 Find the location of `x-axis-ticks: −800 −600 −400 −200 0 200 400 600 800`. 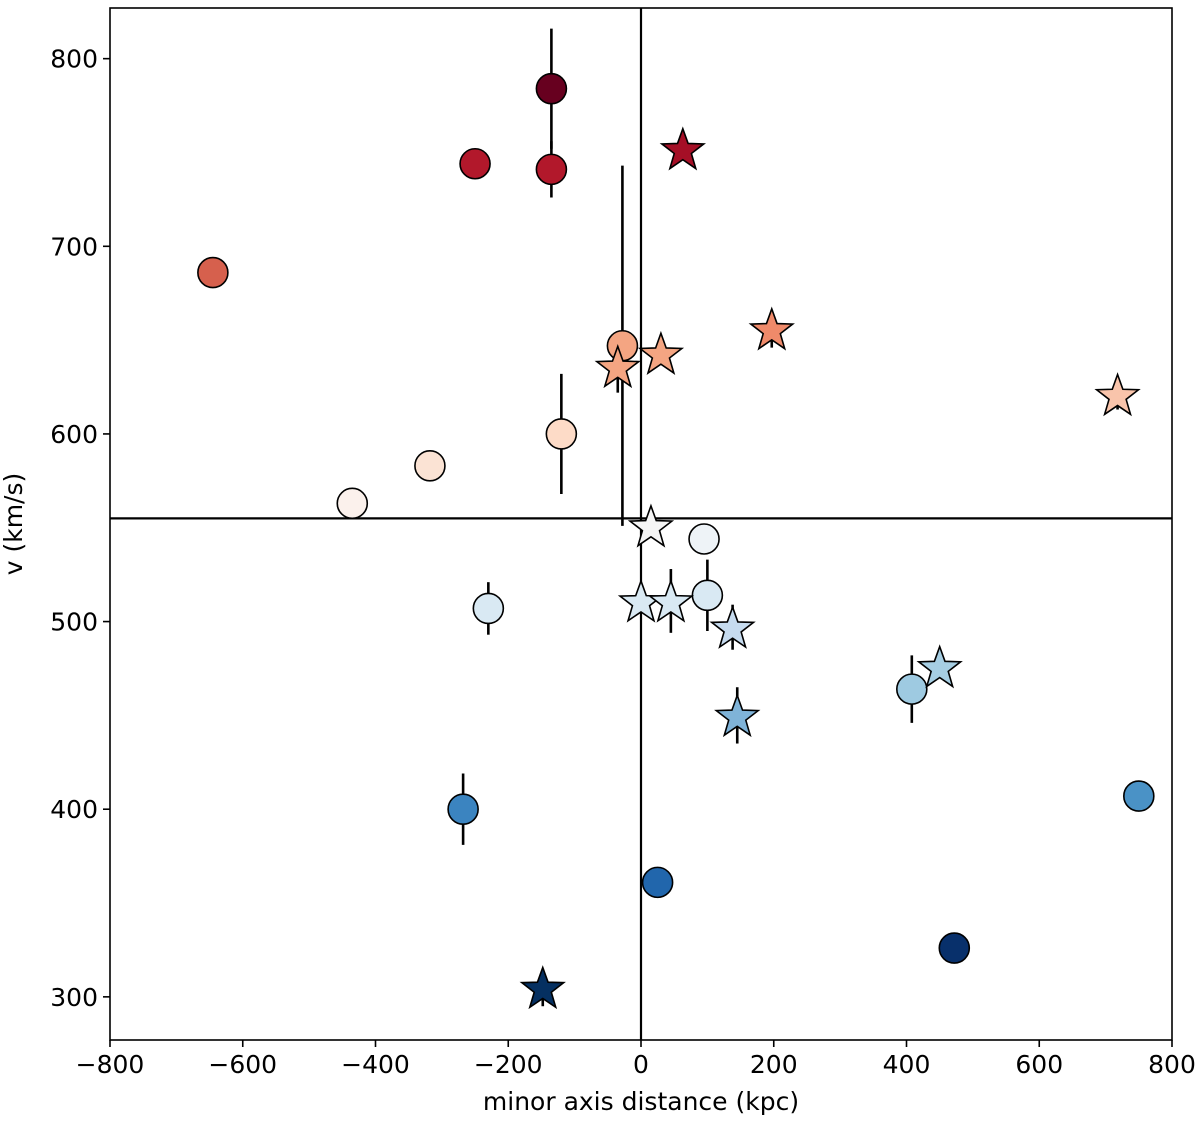

x-axis-ticks: −800 −600 −400 −200 0 200 400 600 800 is located at coordinates (636, 1059).